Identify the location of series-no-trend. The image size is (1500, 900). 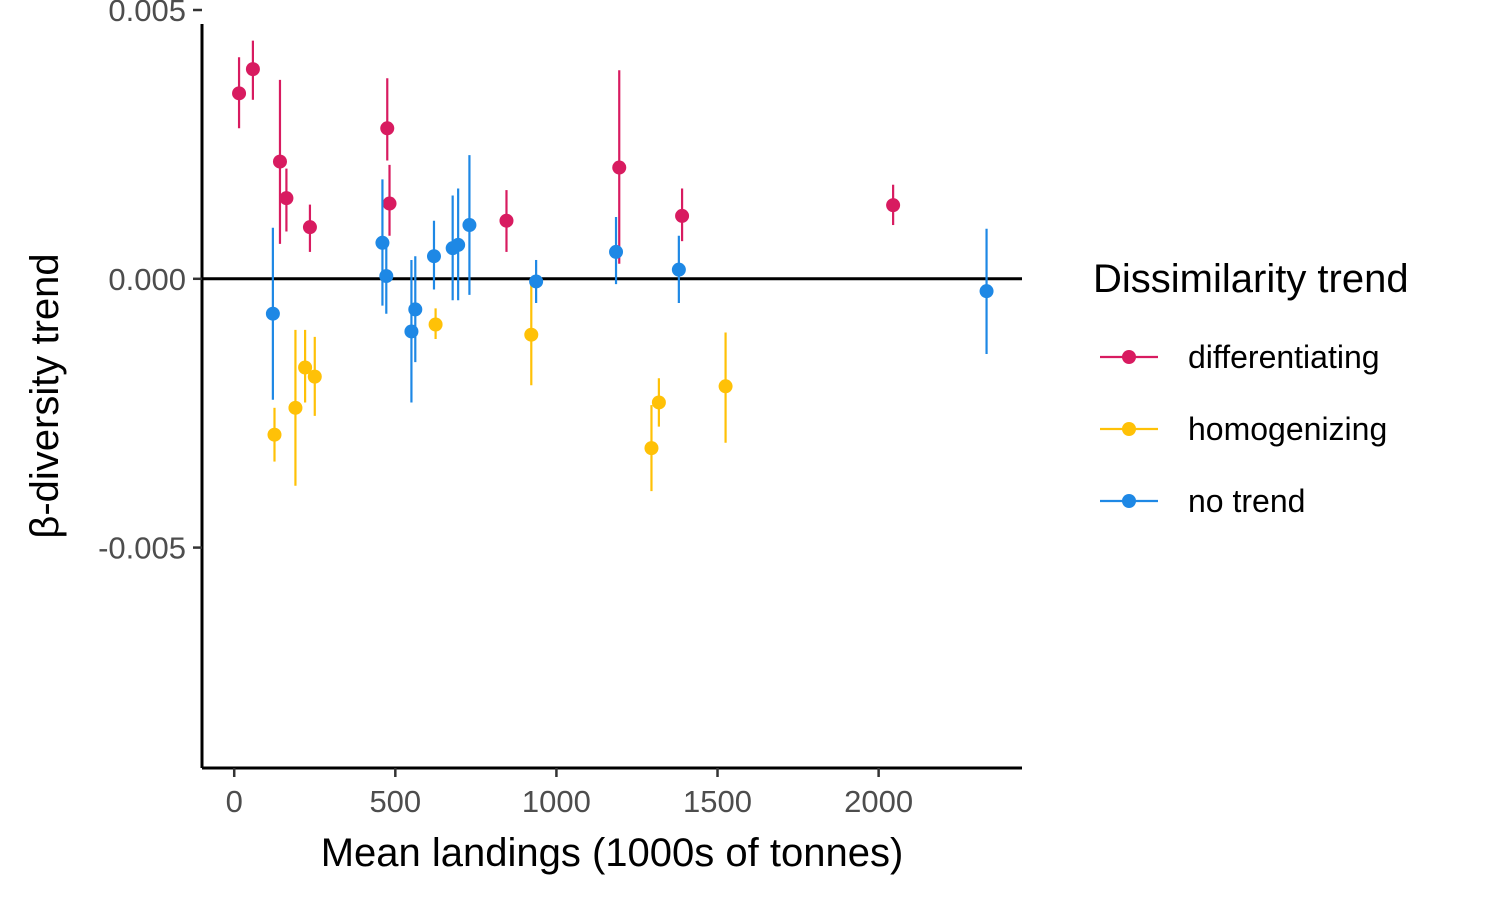
(629, 279).